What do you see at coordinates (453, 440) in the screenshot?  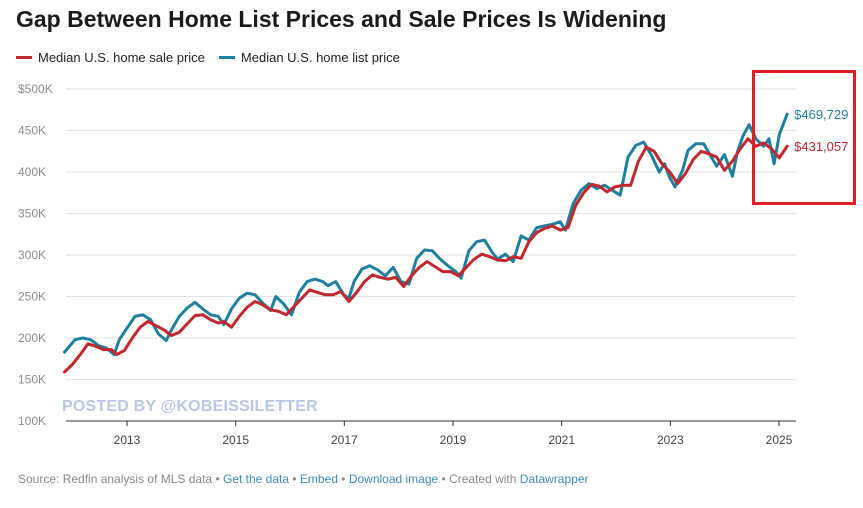 I see `x-tick-label: 2019` at bounding box center [453, 440].